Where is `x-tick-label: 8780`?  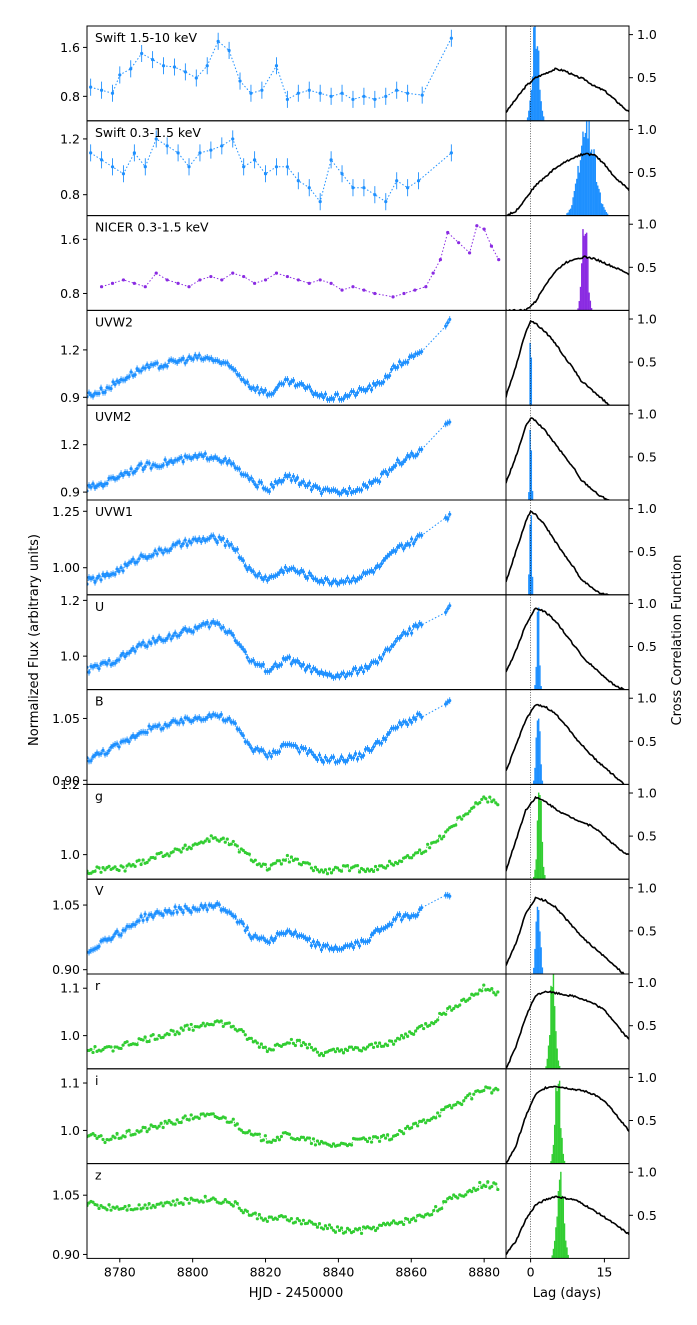 x-tick-label: 8780 is located at coordinates (120, 1271).